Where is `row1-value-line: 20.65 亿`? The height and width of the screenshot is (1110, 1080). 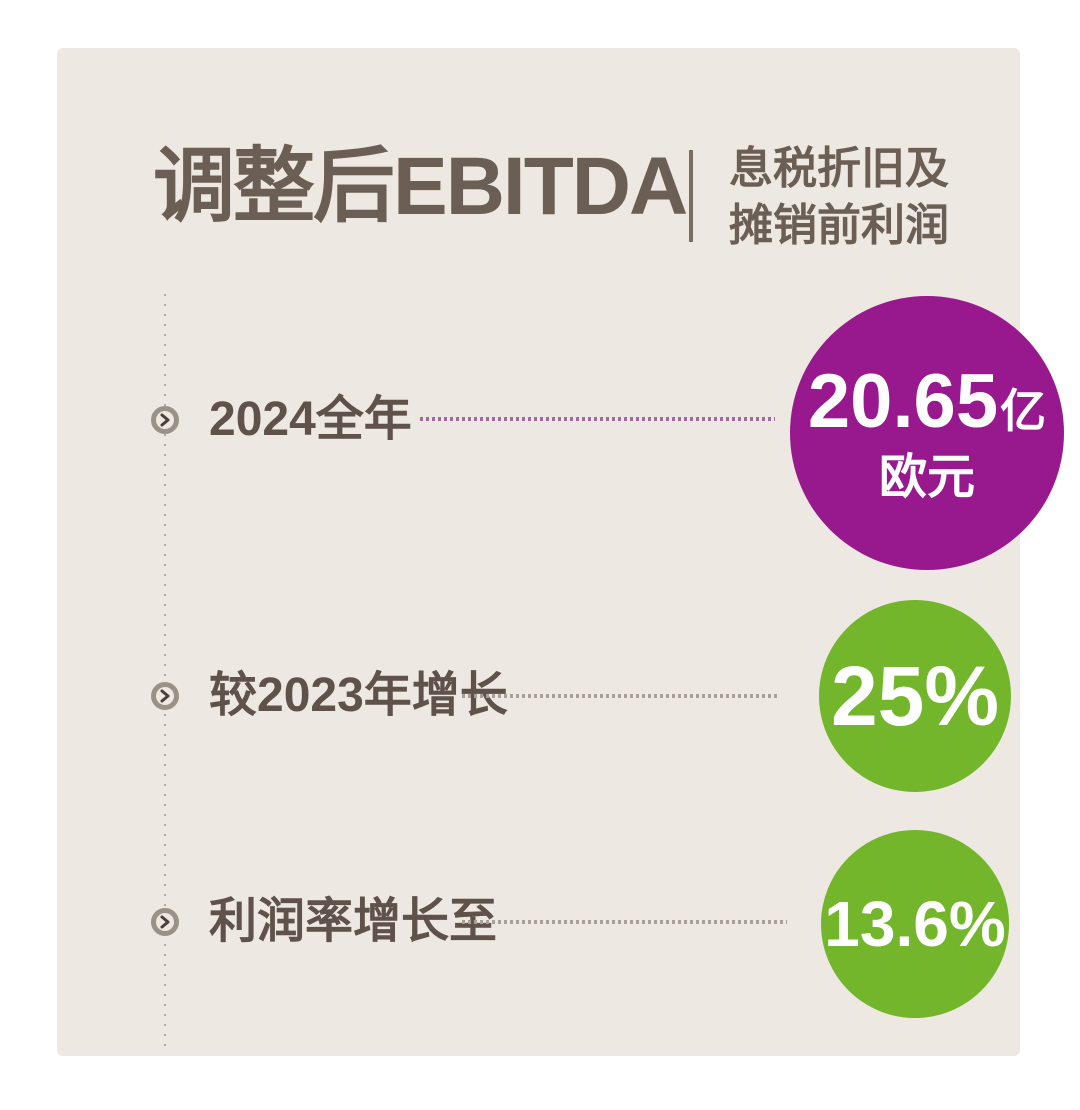
row1-value-line: 20.65 亿 is located at coordinates (927, 402).